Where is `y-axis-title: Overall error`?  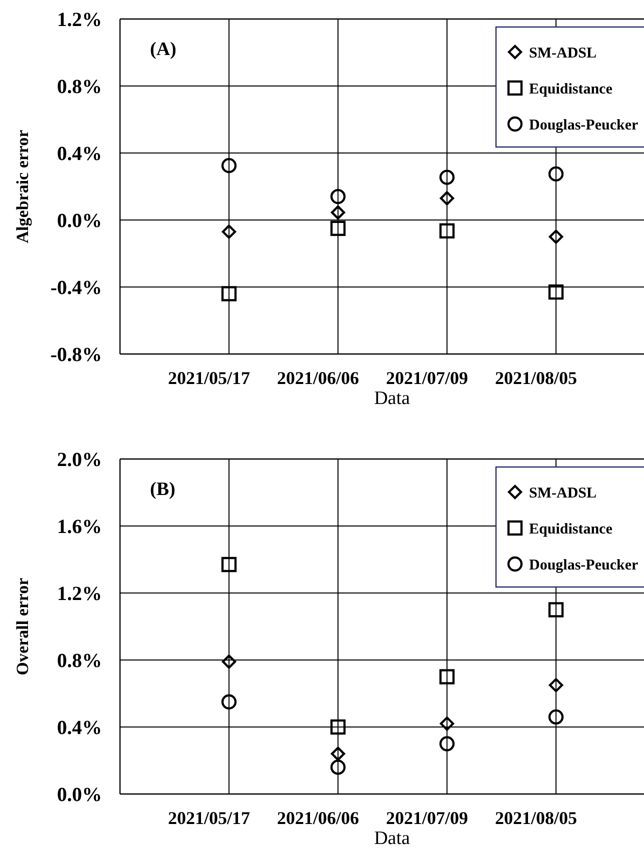 y-axis-title: Overall error is located at coordinates (22, 626).